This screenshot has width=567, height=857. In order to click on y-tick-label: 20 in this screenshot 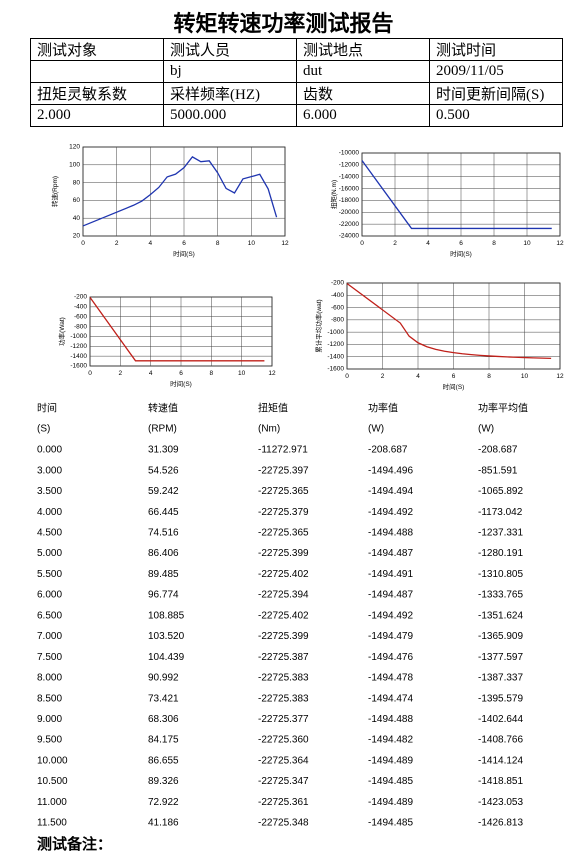, I will do `click(77, 236)`.